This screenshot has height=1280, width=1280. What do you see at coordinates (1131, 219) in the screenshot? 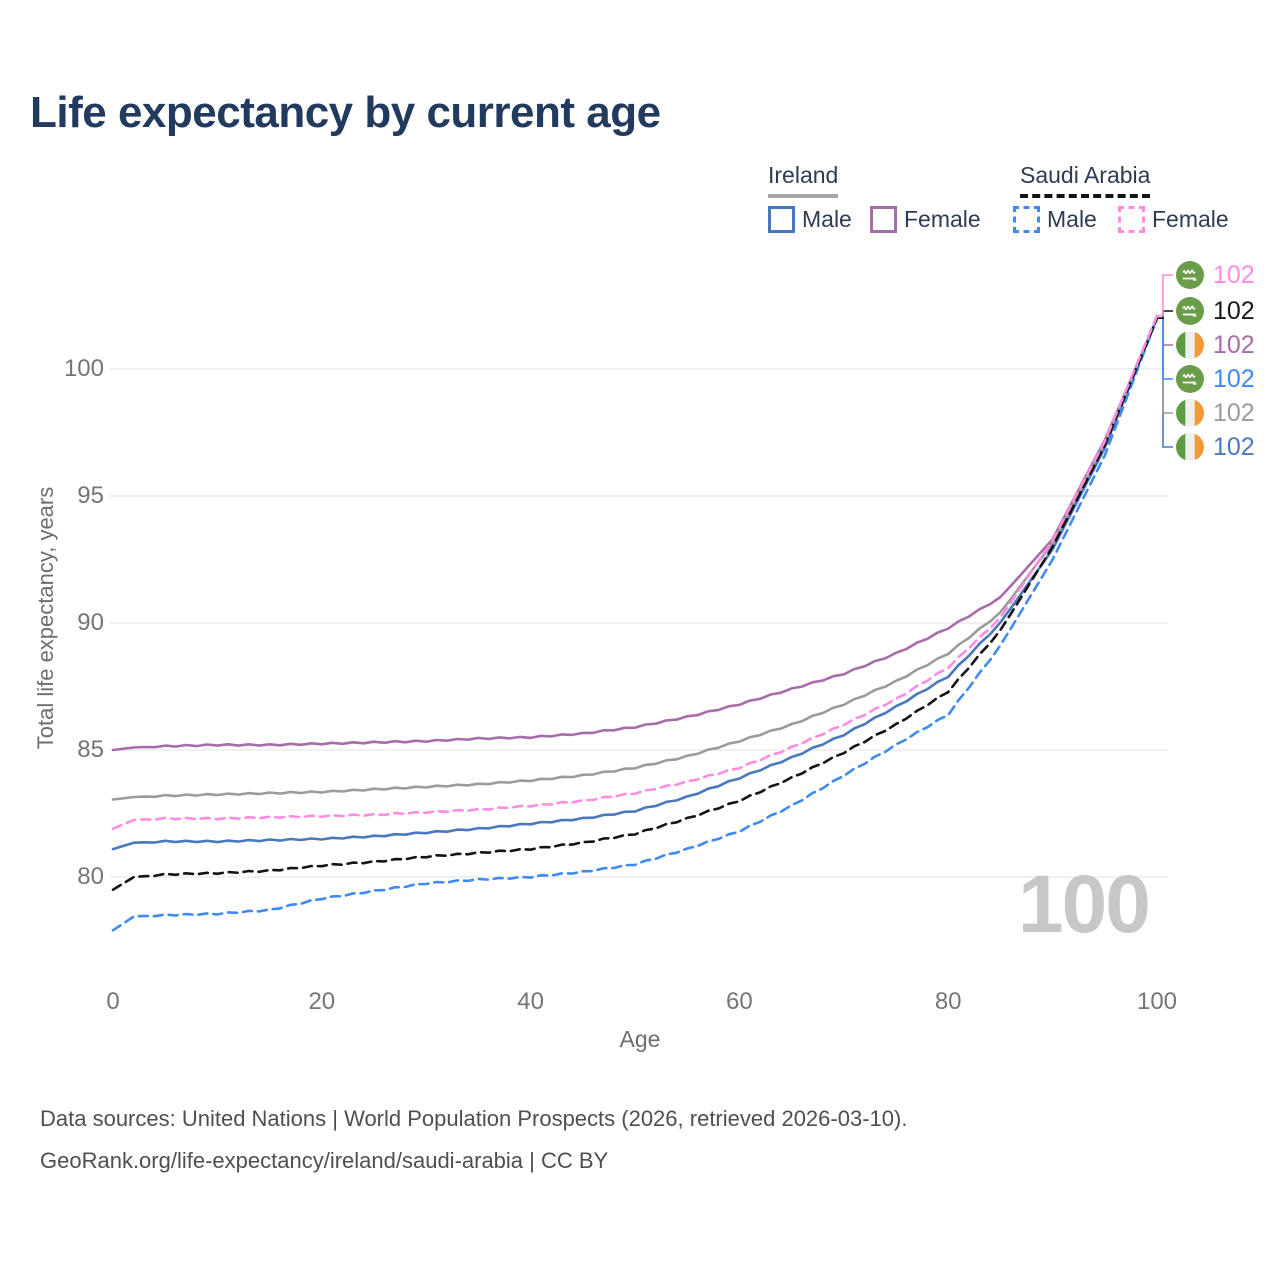
I see `saudi-female-swatch-icon` at bounding box center [1131, 219].